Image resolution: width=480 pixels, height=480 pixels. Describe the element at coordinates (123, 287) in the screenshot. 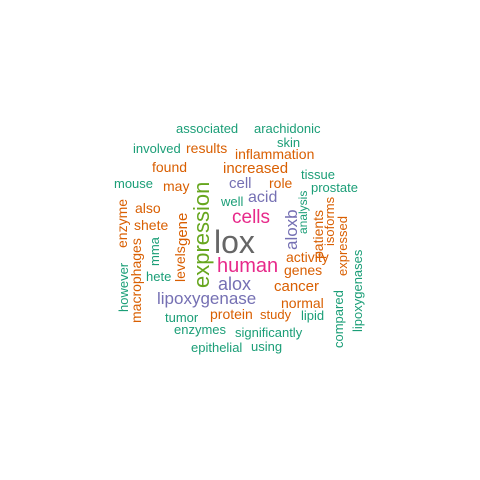

I see `word-however: however` at that location.